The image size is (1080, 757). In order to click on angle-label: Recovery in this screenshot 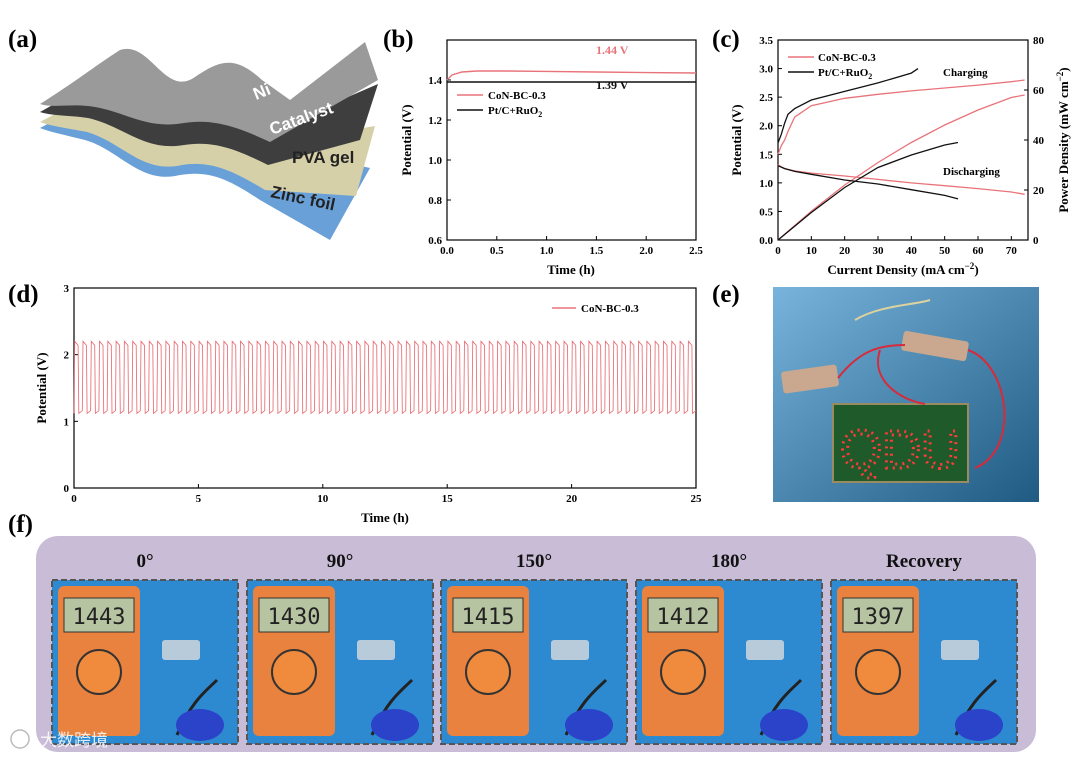, I will do `click(924, 561)`.